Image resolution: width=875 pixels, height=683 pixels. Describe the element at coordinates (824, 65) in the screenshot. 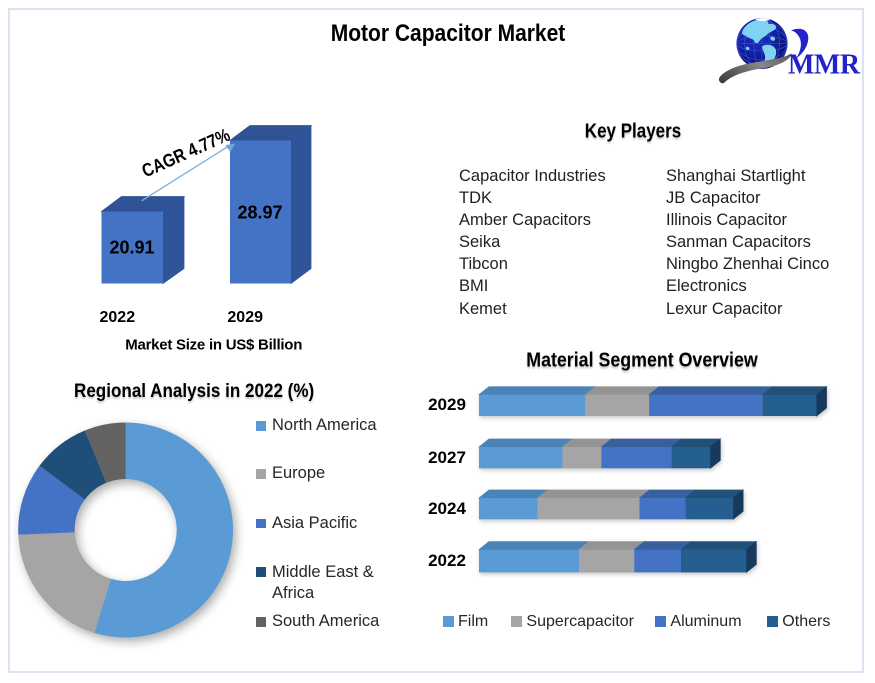

I see `svg-text: MMR` at that location.